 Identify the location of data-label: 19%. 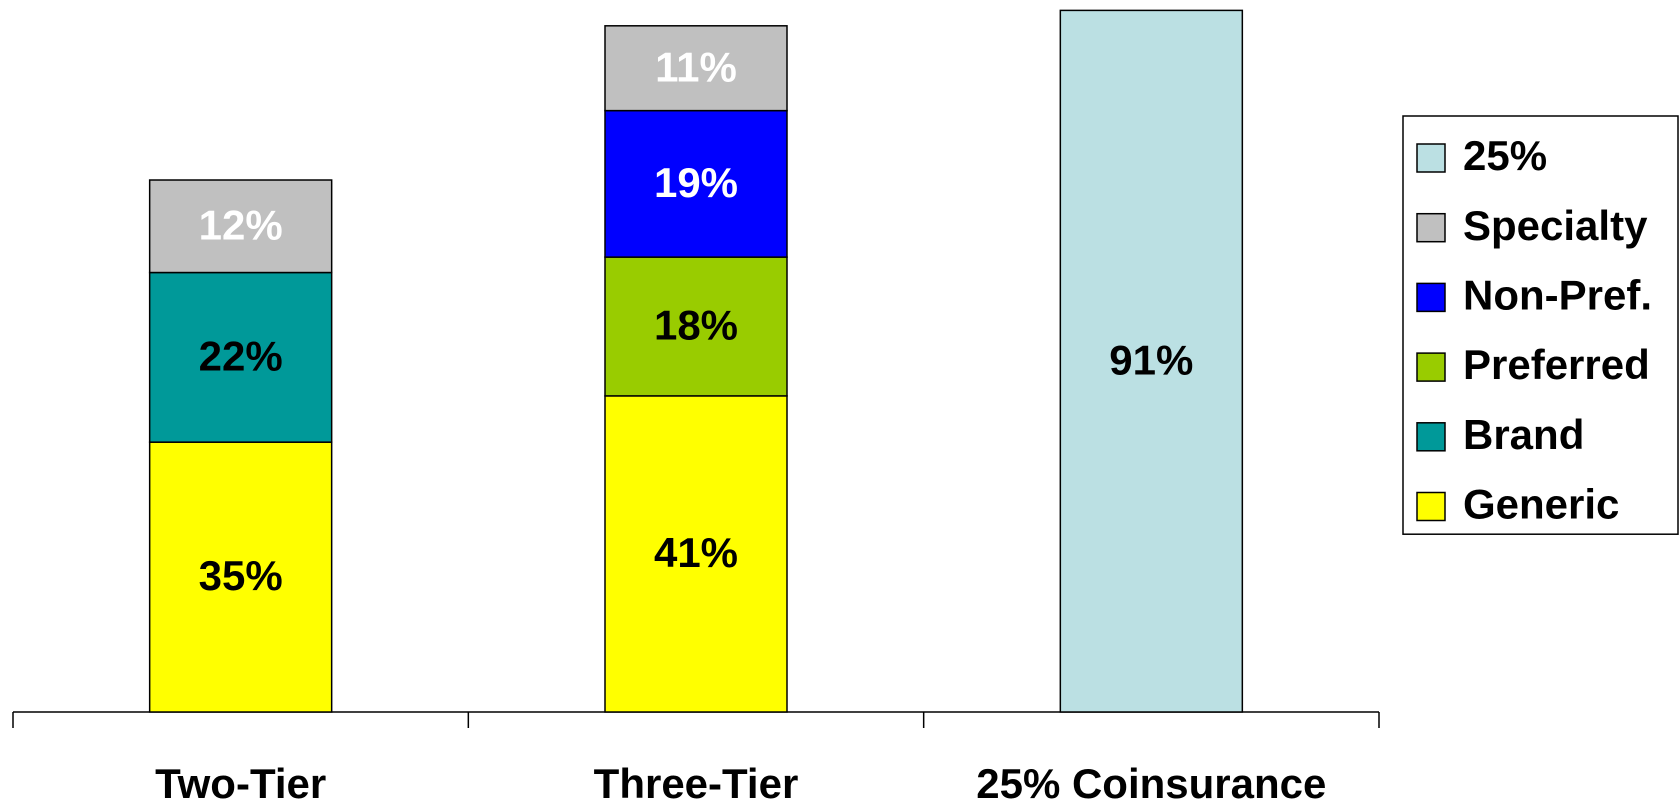
(696, 182).